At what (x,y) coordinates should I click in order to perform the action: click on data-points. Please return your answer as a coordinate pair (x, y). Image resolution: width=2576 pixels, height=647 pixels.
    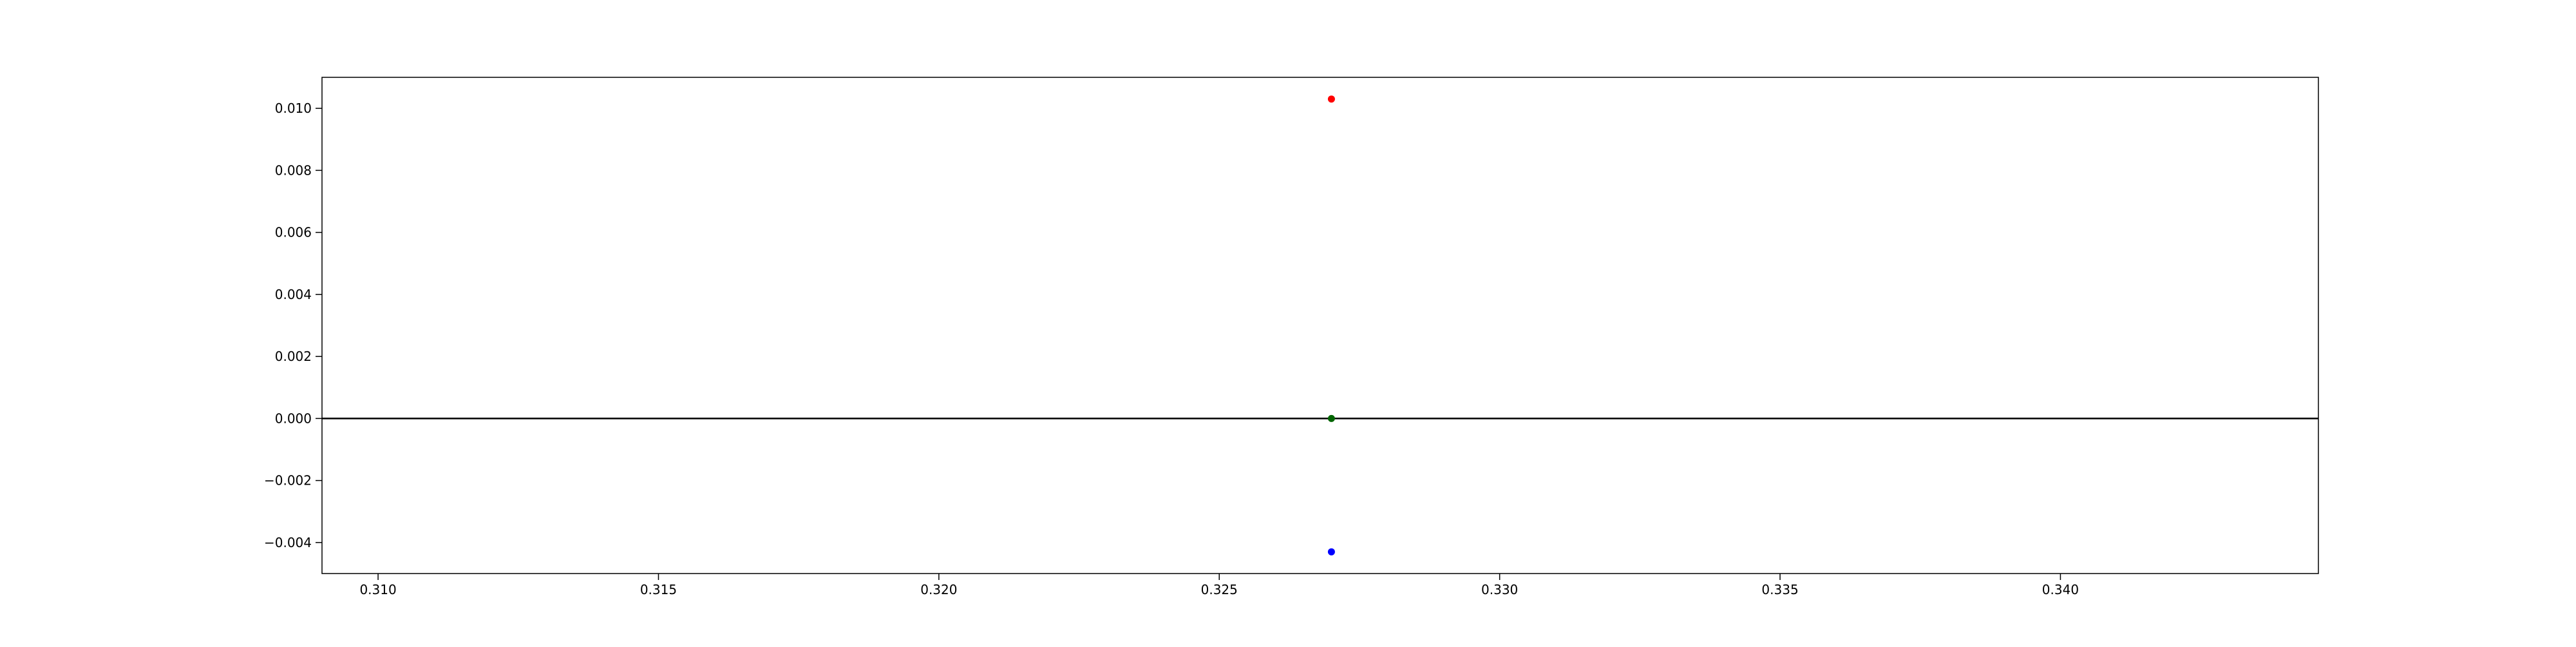
    Looking at the image, I should click on (1331, 325).